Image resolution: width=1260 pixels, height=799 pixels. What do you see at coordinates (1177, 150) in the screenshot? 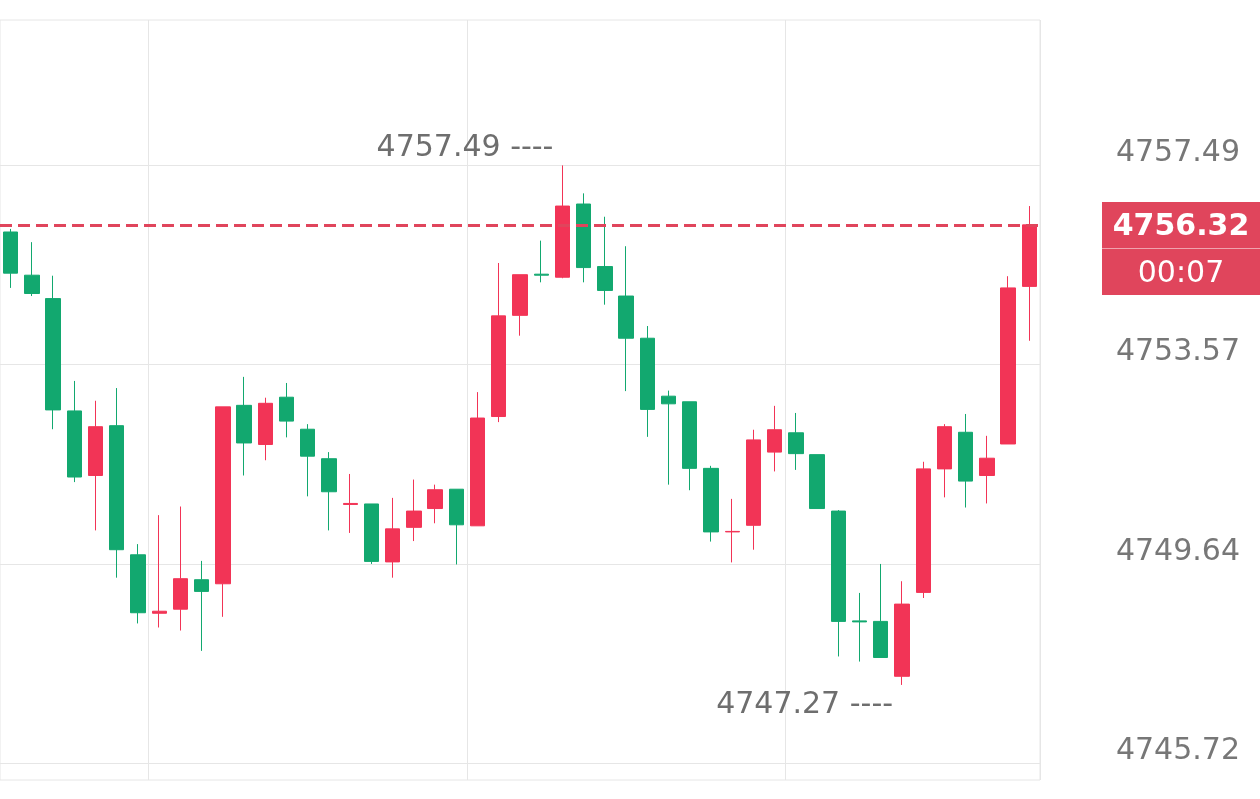
I see `y-tick-label: 4757.49` at bounding box center [1177, 150].